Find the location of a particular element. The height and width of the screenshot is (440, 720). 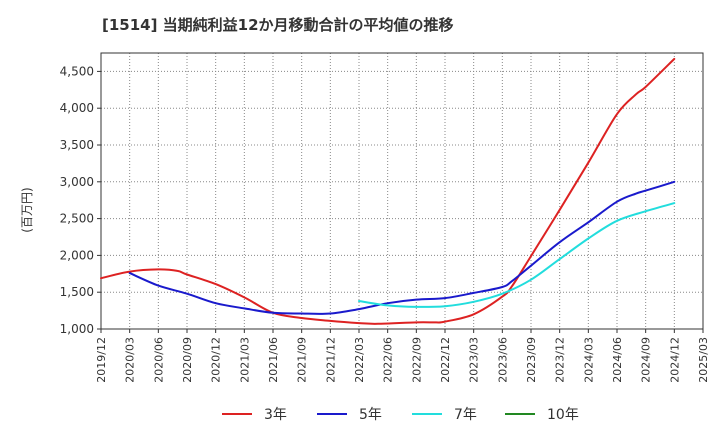

legend-label-4: 10年 is located at coordinates (563, 415).